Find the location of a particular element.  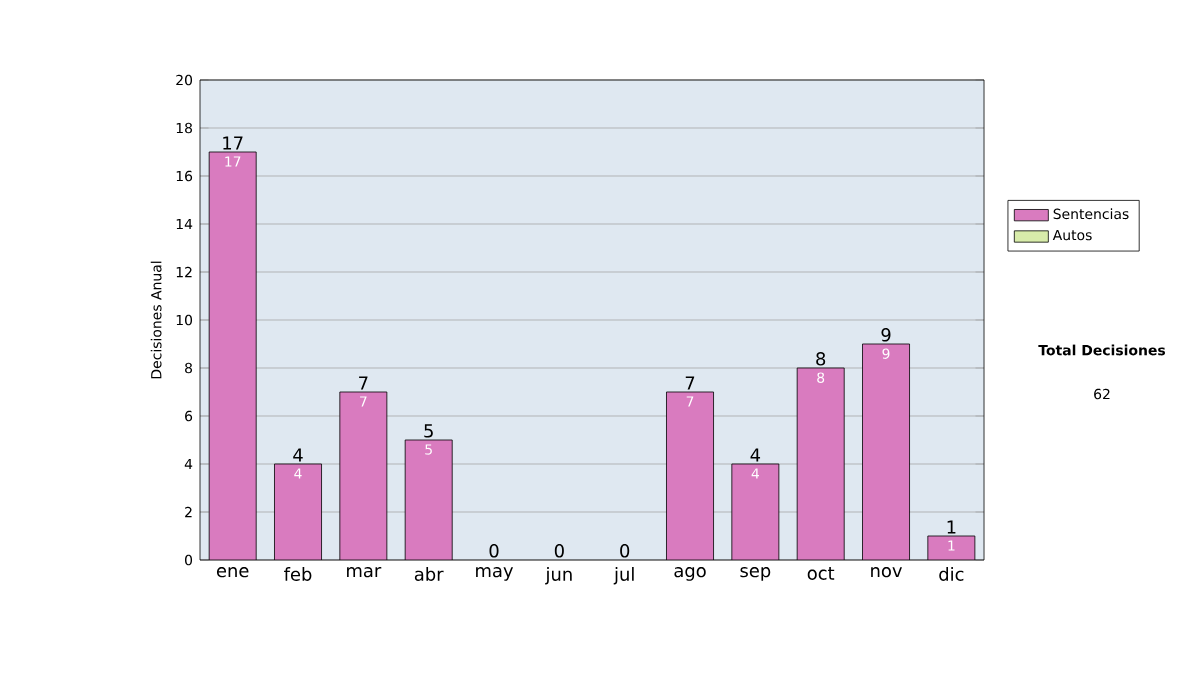

x-tick-label: ene is located at coordinates (232, 572).